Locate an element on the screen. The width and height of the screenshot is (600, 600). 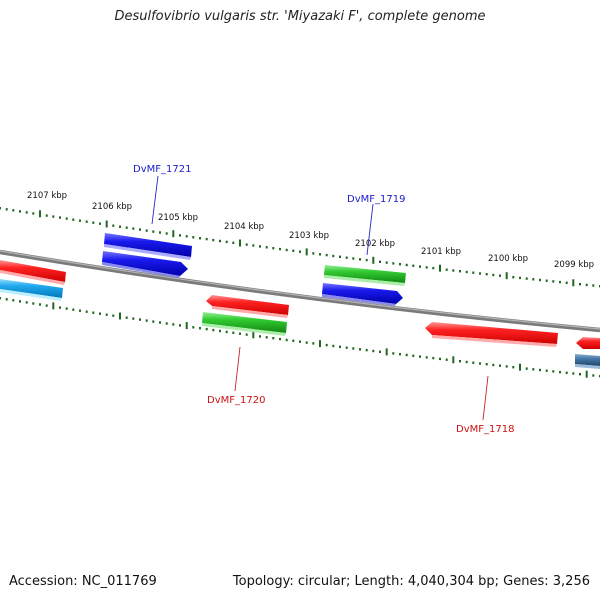
upper-scale-track is located at coordinates (300, 247).